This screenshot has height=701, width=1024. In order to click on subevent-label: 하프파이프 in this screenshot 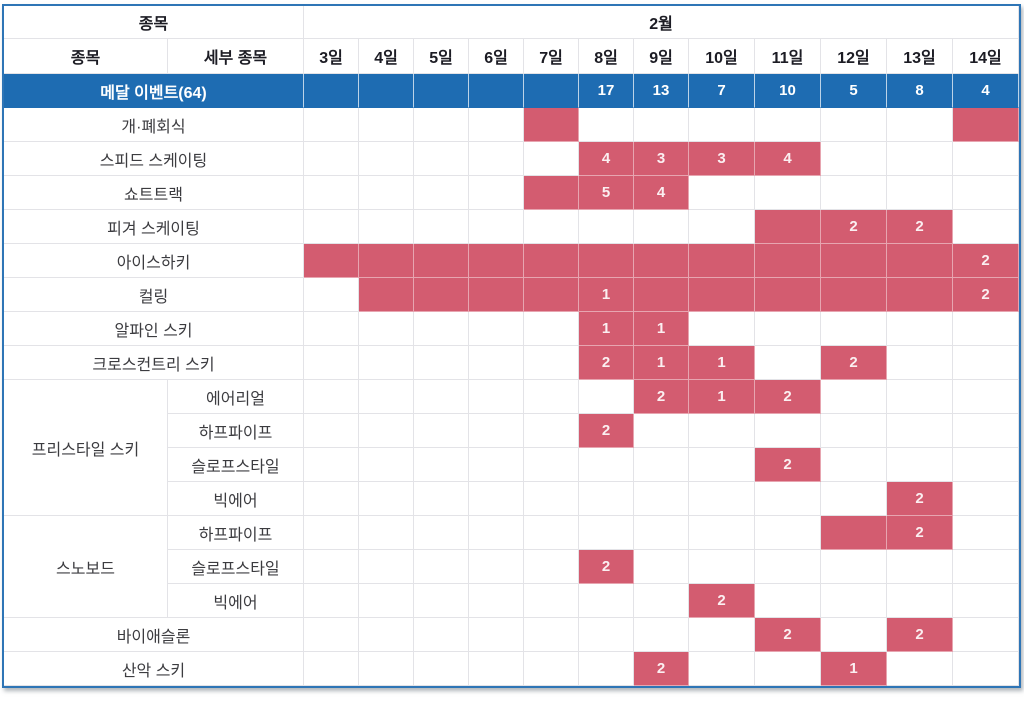, I will do `click(236, 431)`.